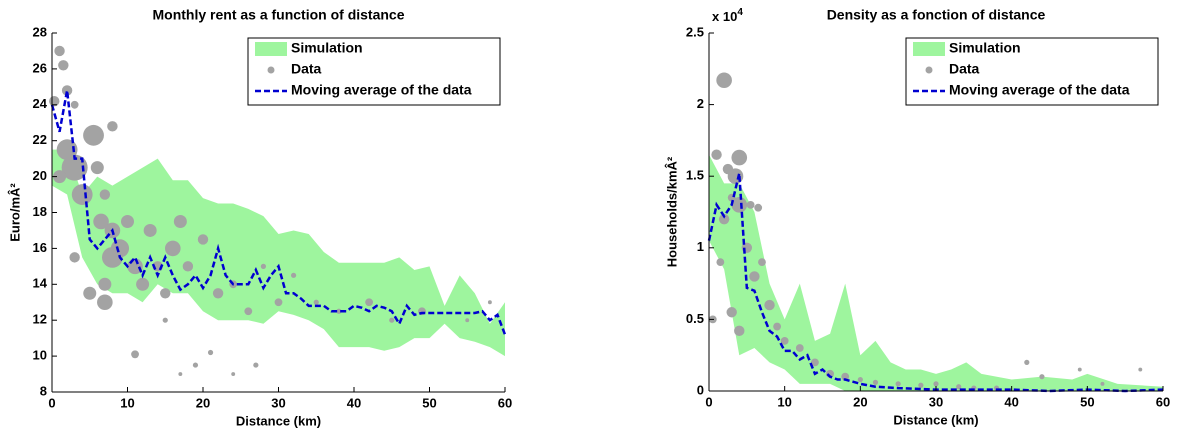 The image size is (1180, 440). What do you see at coordinates (40, 31) in the screenshot?
I see `y-tick-label: 28` at bounding box center [40, 31].